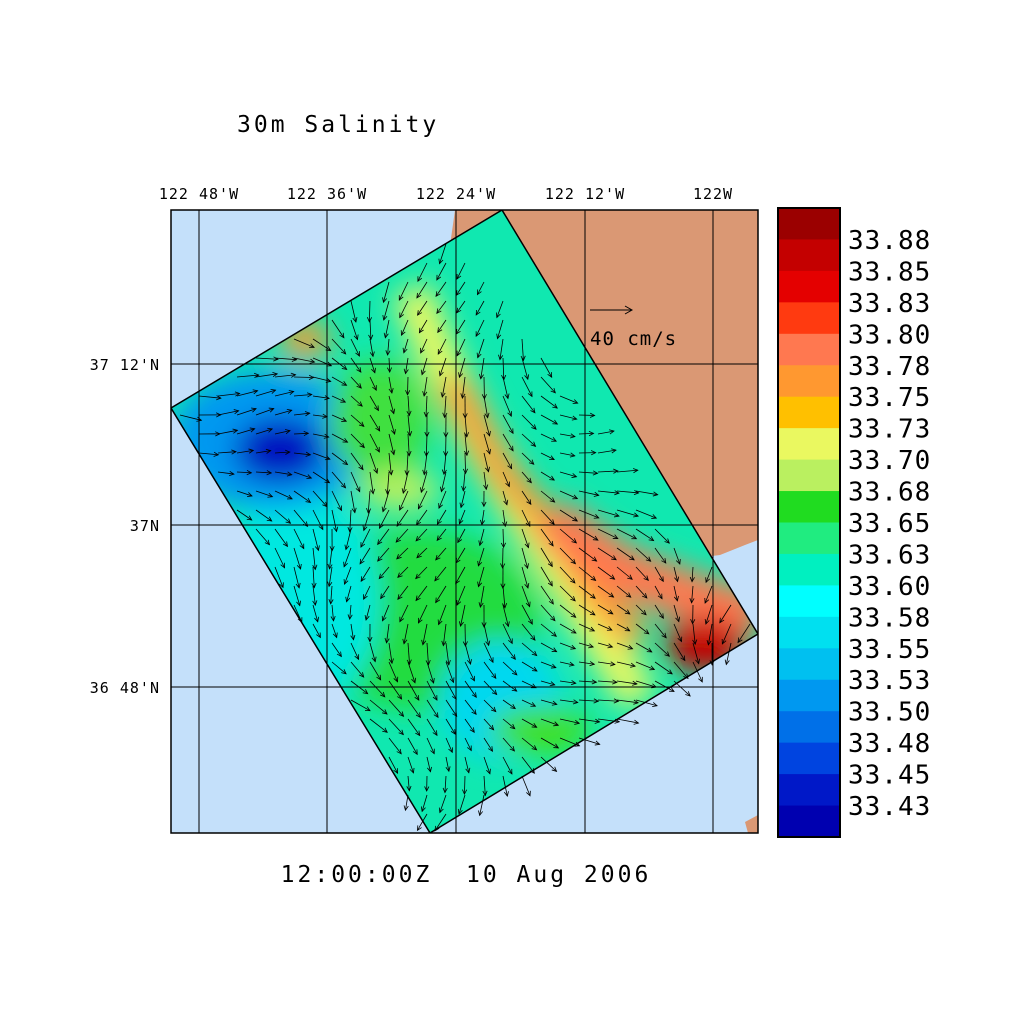  I want to click on colorbar-label: 33.75, so click(889, 398).